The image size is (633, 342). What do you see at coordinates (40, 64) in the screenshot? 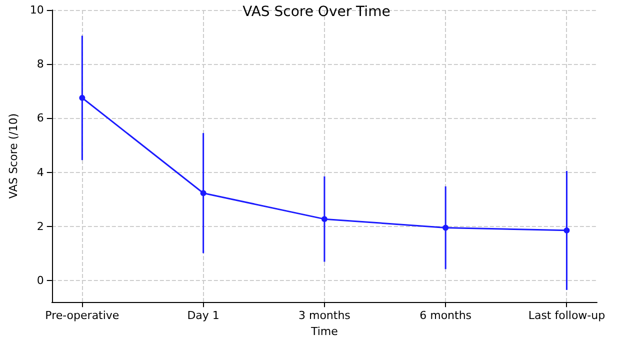
I see `y-tick-label: 8` at bounding box center [40, 64].